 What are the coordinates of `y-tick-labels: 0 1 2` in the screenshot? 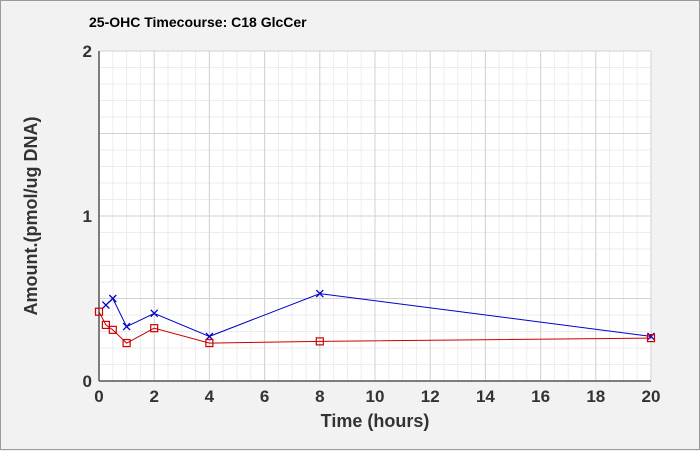 It's located at (87, 216).